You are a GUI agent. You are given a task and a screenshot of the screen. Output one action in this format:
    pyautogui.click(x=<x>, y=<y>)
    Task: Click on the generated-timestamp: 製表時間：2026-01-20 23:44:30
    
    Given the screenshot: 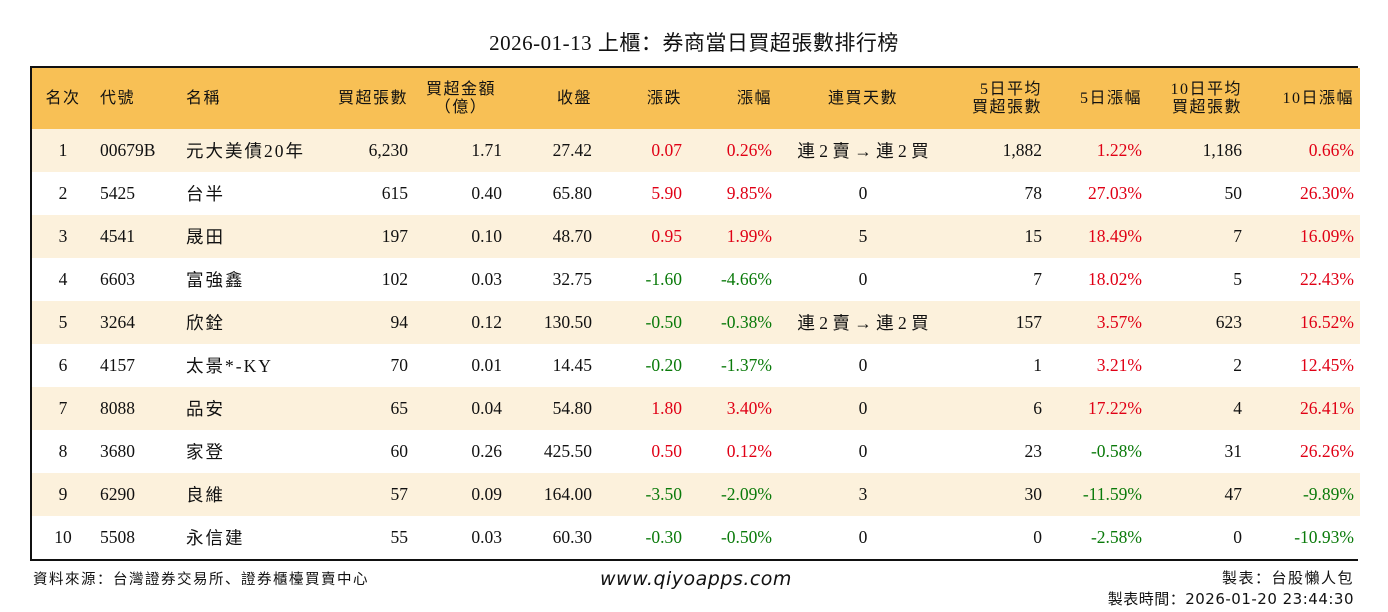 What is the action you would take?
    pyautogui.click(x=1230, y=599)
    